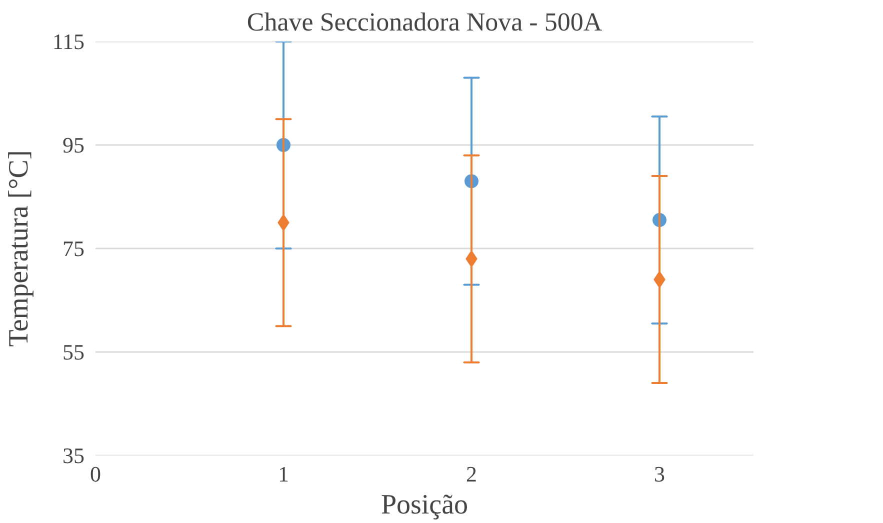 The height and width of the screenshot is (523, 883). I want to click on y-tick-label: 55, so click(73, 352).